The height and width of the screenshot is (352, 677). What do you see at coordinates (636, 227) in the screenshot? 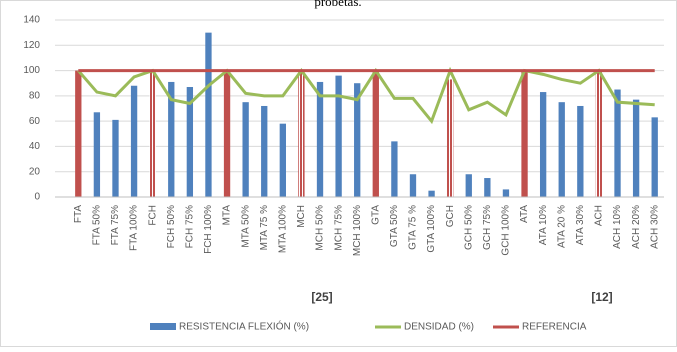
I see `x-tick-label: ACH 20%` at bounding box center [636, 227].